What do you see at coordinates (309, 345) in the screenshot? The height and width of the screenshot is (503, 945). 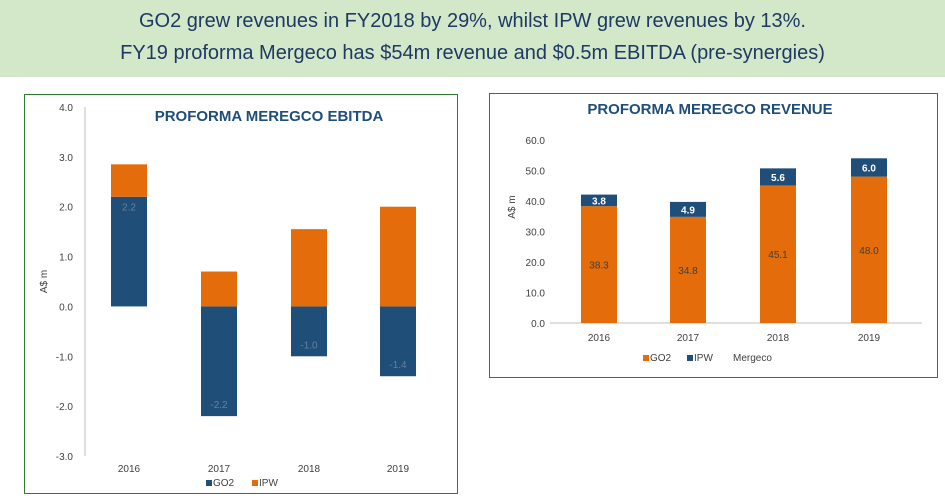 I see `data-label-go2: -1.0` at bounding box center [309, 345].